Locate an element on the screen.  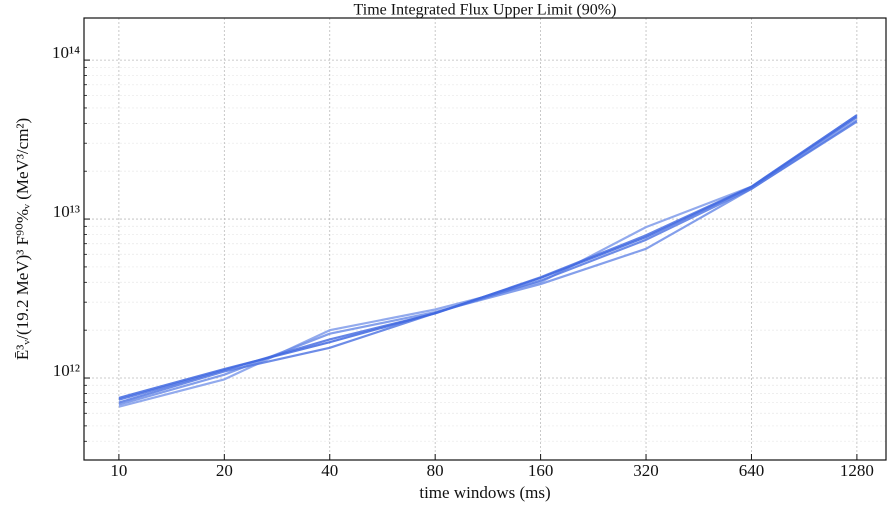
x-tick-label: 10 is located at coordinates (118, 470).